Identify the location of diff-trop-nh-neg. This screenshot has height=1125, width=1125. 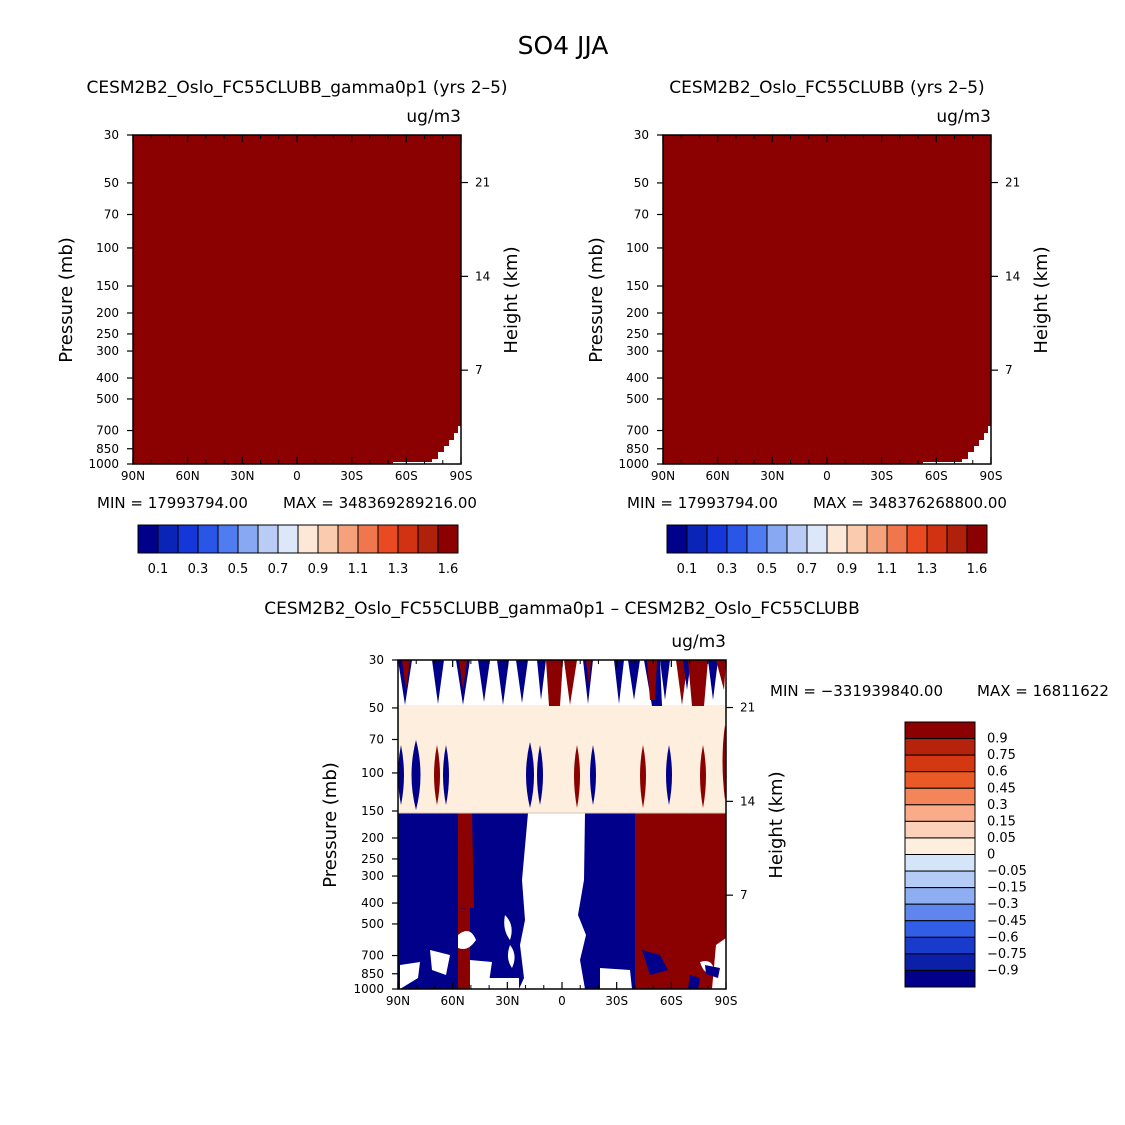
(429, 901).